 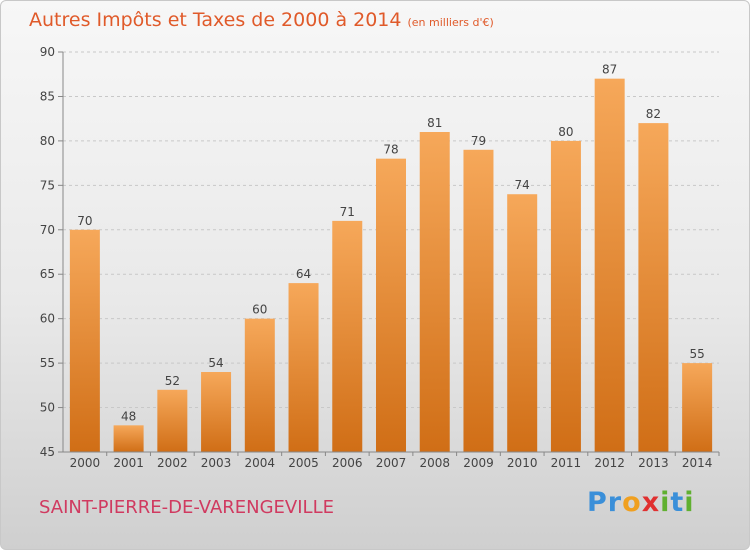 What do you see at coordinates (522, 463) in the screenshot?
I see `x-tick-label: 2010` at bounding box center [522, 463].